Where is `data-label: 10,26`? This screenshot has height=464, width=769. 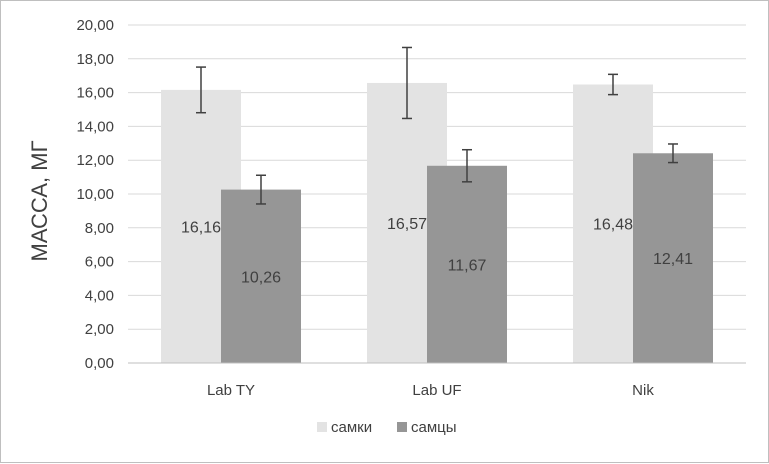
data-label: 10,26 is located at coordinates (261, 277).